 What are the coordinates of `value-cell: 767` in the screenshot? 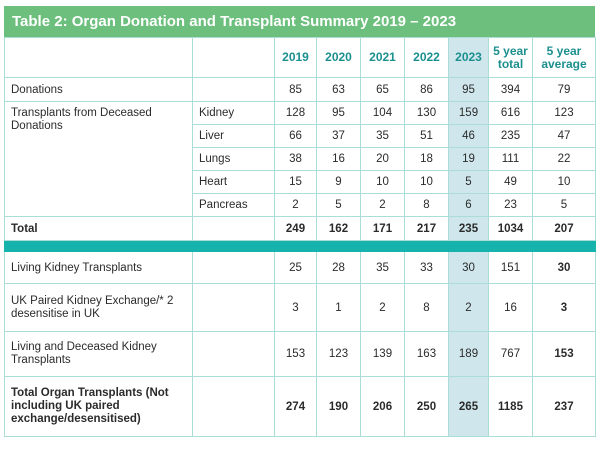 It's located at (510, 354).